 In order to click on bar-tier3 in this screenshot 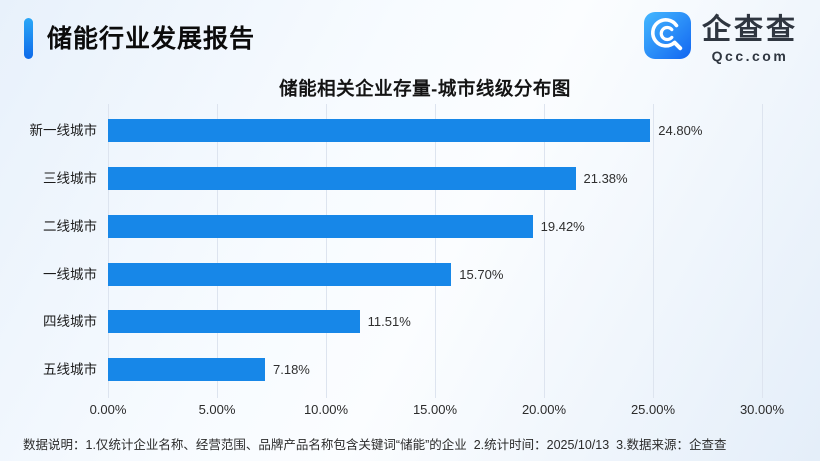, I will do `click(342, 178)`.